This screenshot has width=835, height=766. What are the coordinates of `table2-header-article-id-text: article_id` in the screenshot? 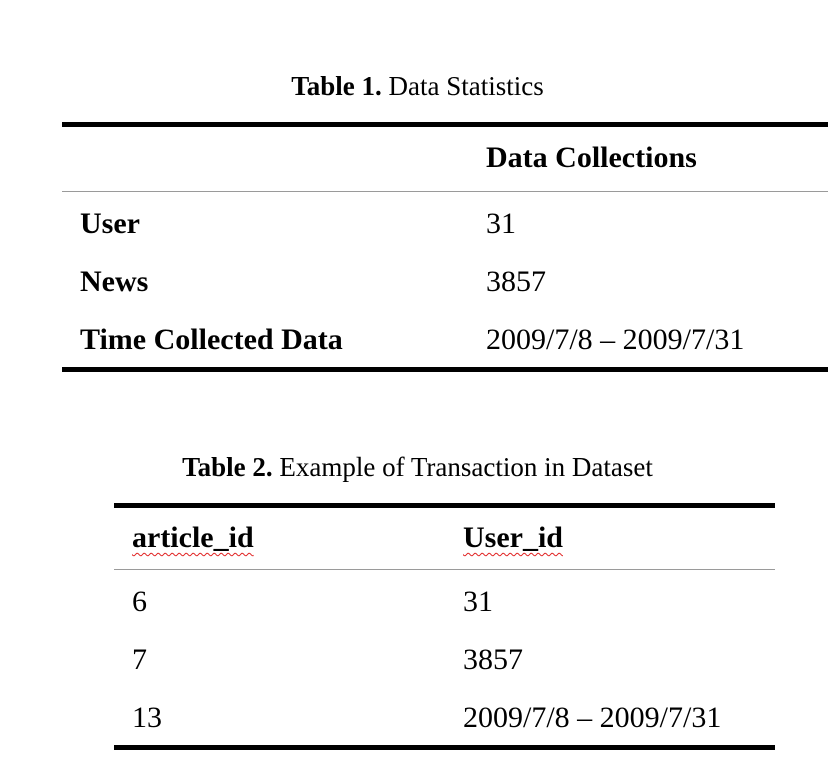 It's located at (193, 537).